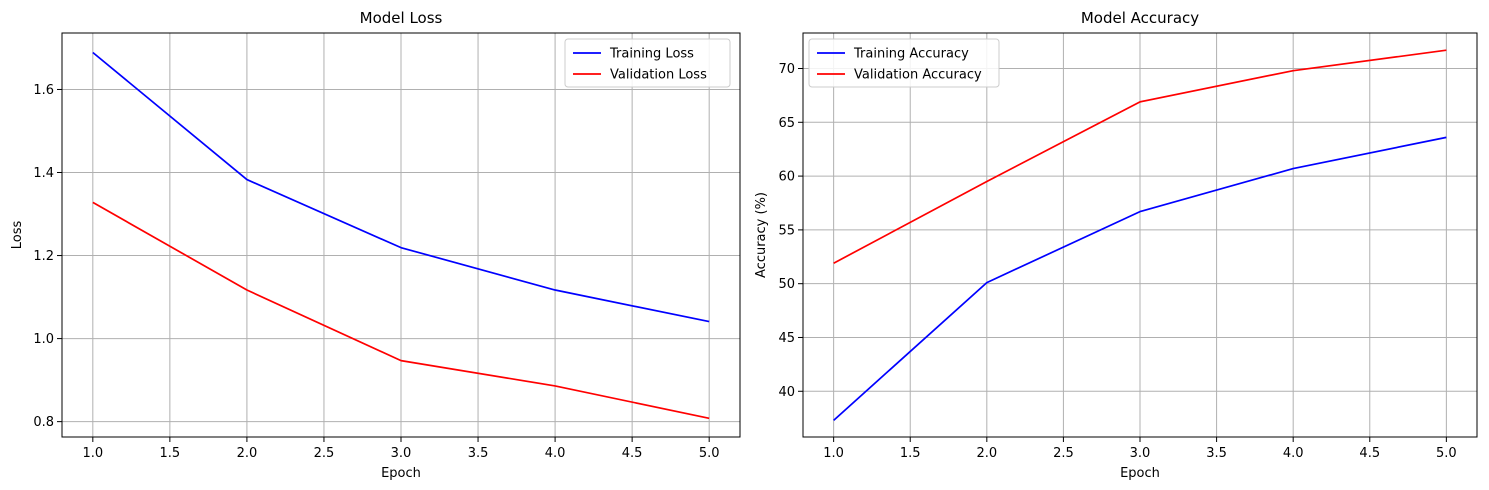  I want to click on loss-legend-box, so click(647, 63).